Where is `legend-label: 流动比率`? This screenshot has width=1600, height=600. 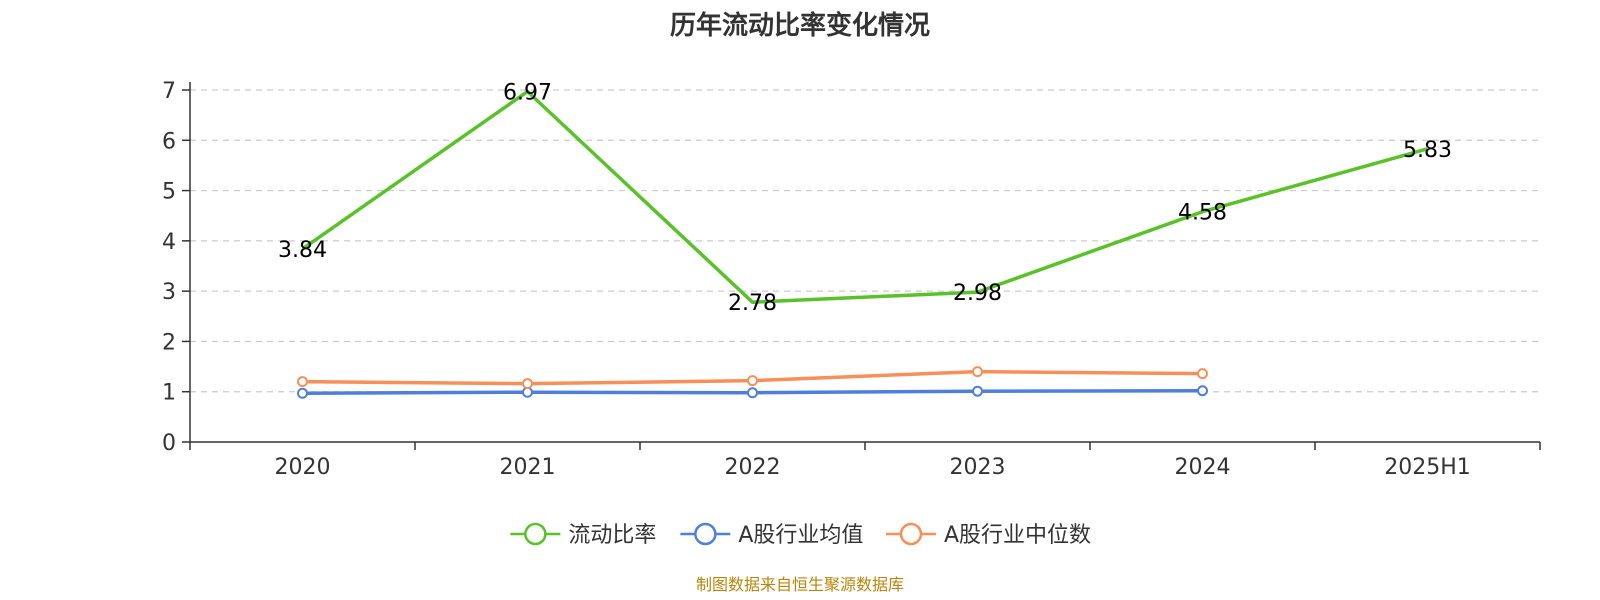 legend-label: 流动比率 is located at coordinates (612, 535).